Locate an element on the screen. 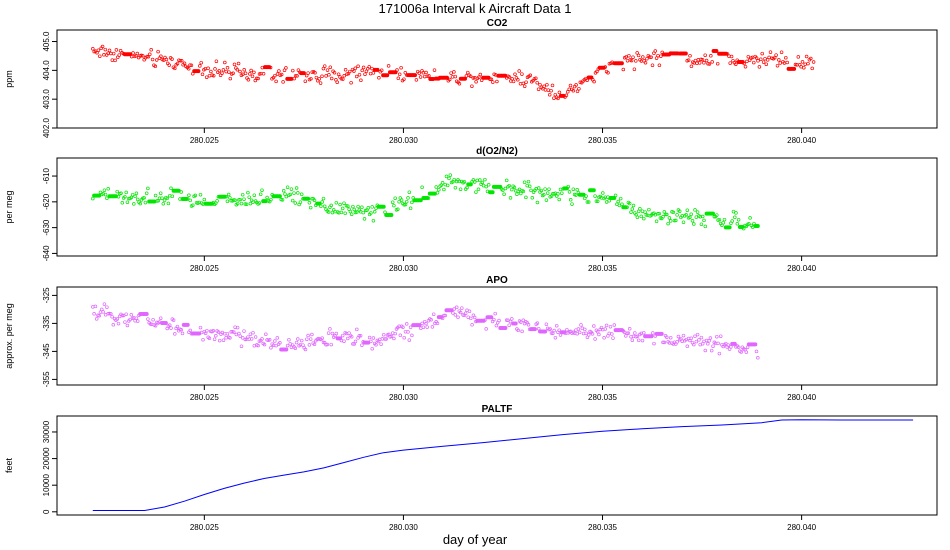  y-axis-label: ppm is located at coordinates (9, 79).